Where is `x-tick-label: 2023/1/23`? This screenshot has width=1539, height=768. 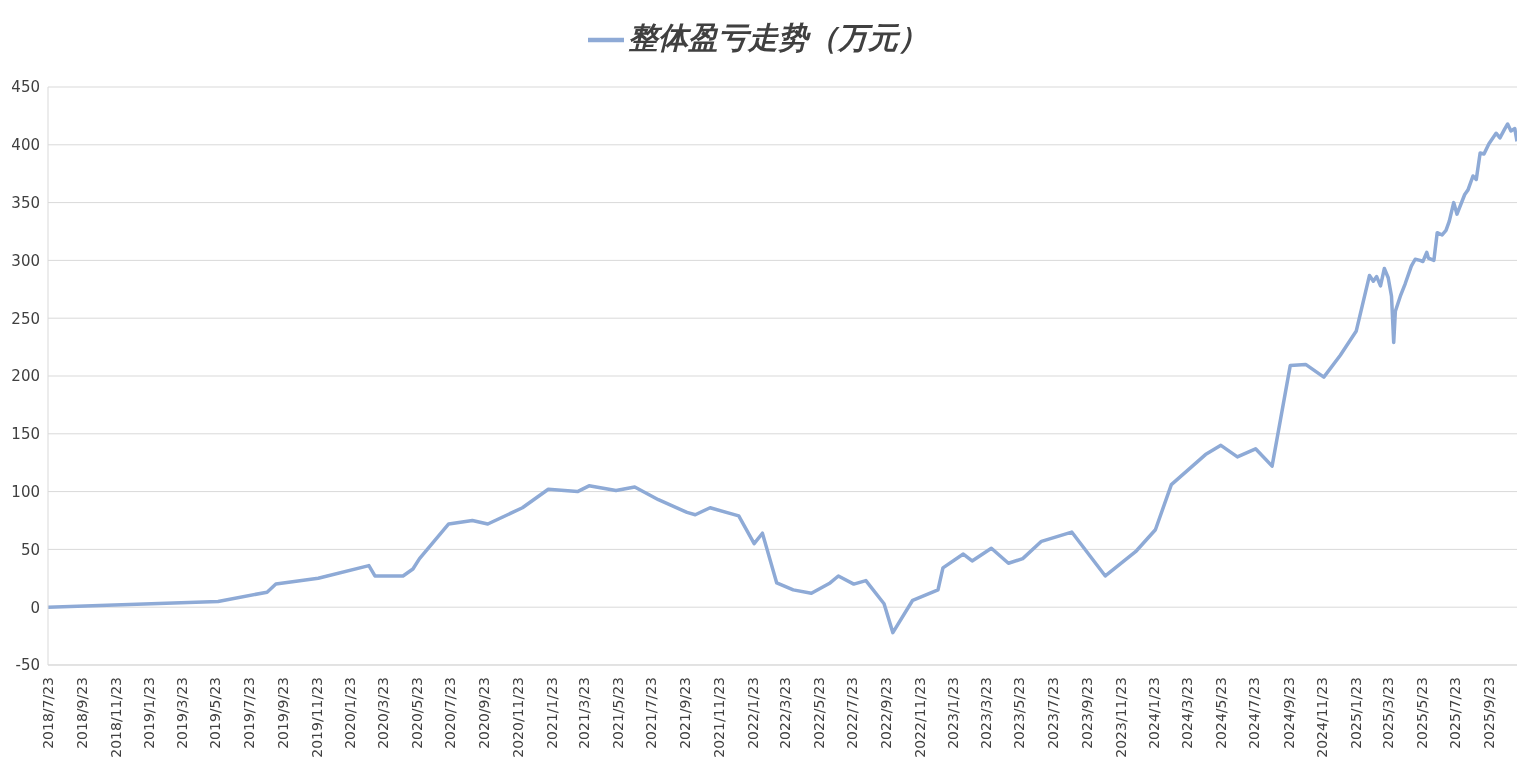
x-tick-label: 2023/1/23 is located at coordinates (953, 713).